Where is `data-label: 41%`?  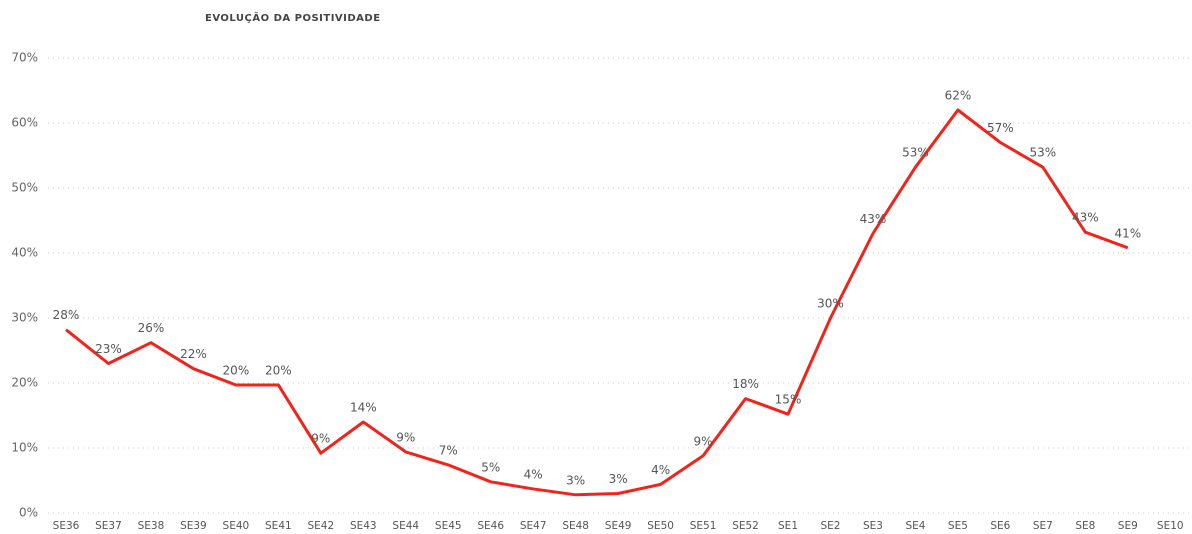
data-label: 41% is located at coordinates (1127, 233).